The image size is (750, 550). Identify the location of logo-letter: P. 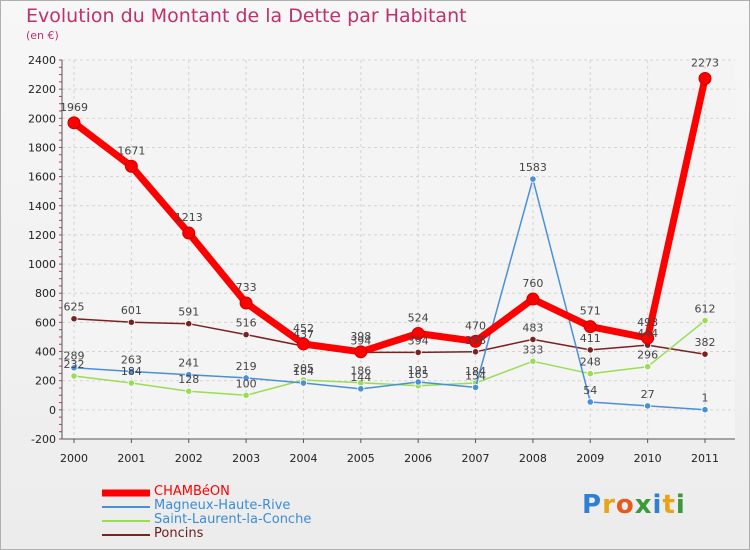
(592, 505).